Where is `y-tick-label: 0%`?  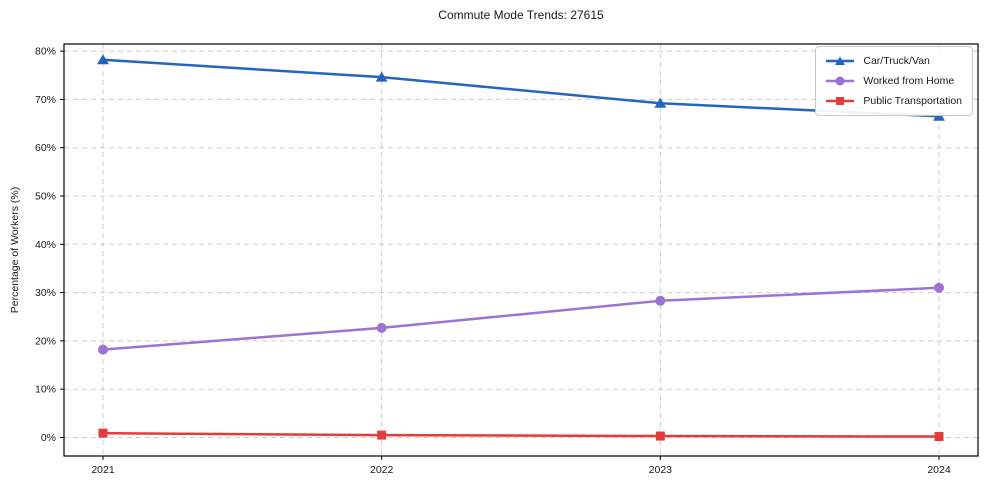 y-tick-label: 0% is located at coordinates (48, 438).